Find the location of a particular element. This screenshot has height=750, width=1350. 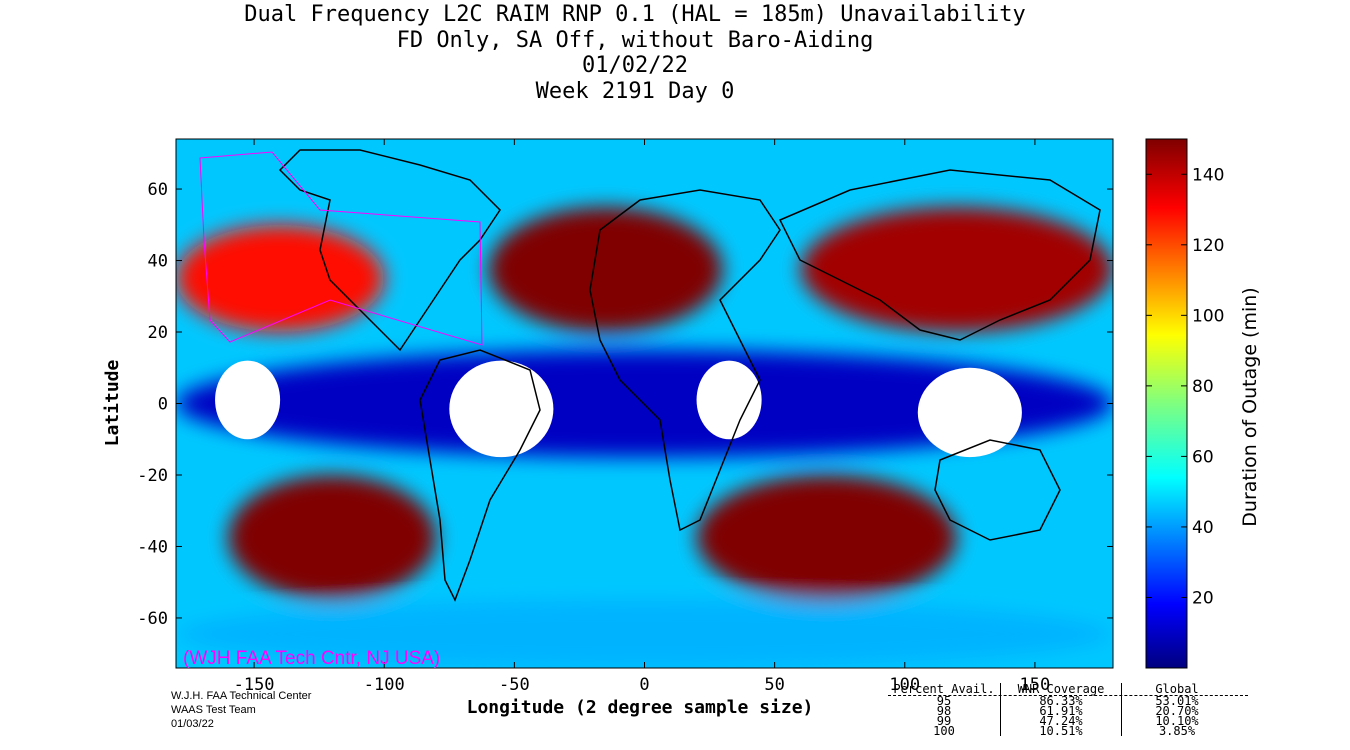

stats-cell: 95 is located at coordinates (944, 701).